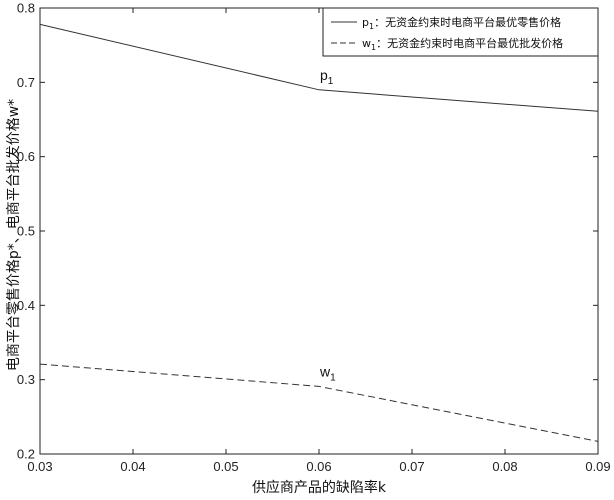 This screenshot has height=500, width=614. What do you see at coordinates (597, 466) in the screenshot?
I see `x-tick-label: 0.09` at bounding box center [597, 466].